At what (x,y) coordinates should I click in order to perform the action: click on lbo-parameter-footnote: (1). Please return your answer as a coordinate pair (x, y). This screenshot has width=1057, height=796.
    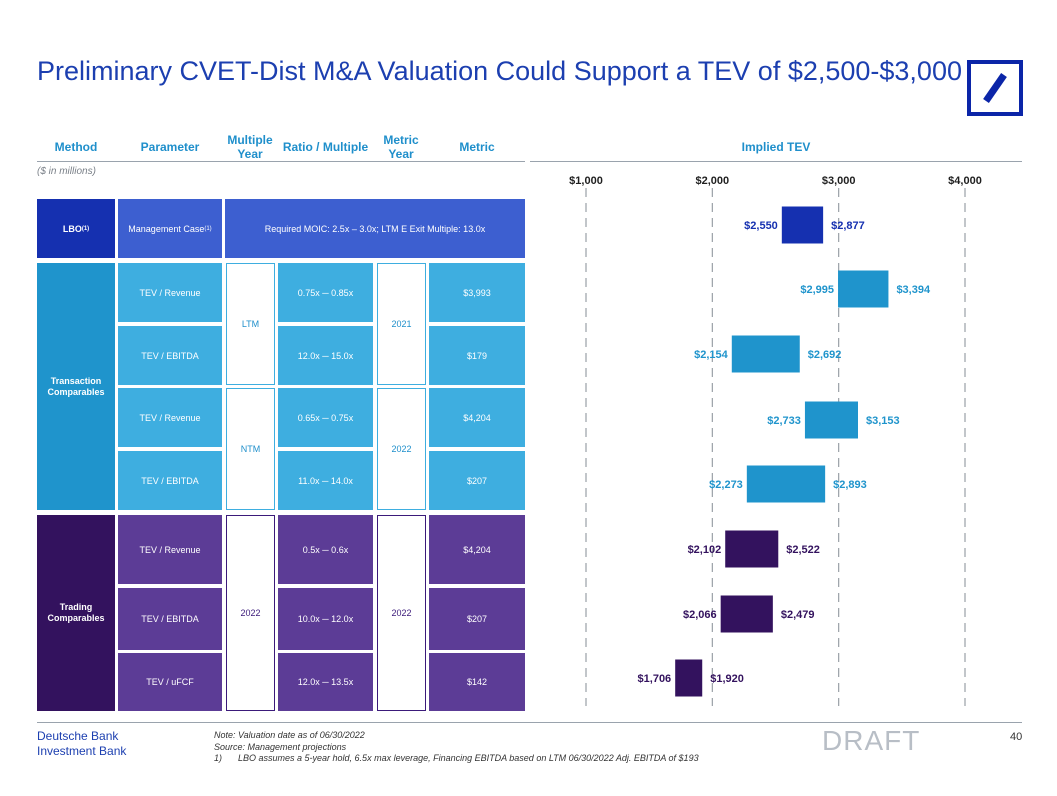
    Looking at the image, I should click on (208, 228).